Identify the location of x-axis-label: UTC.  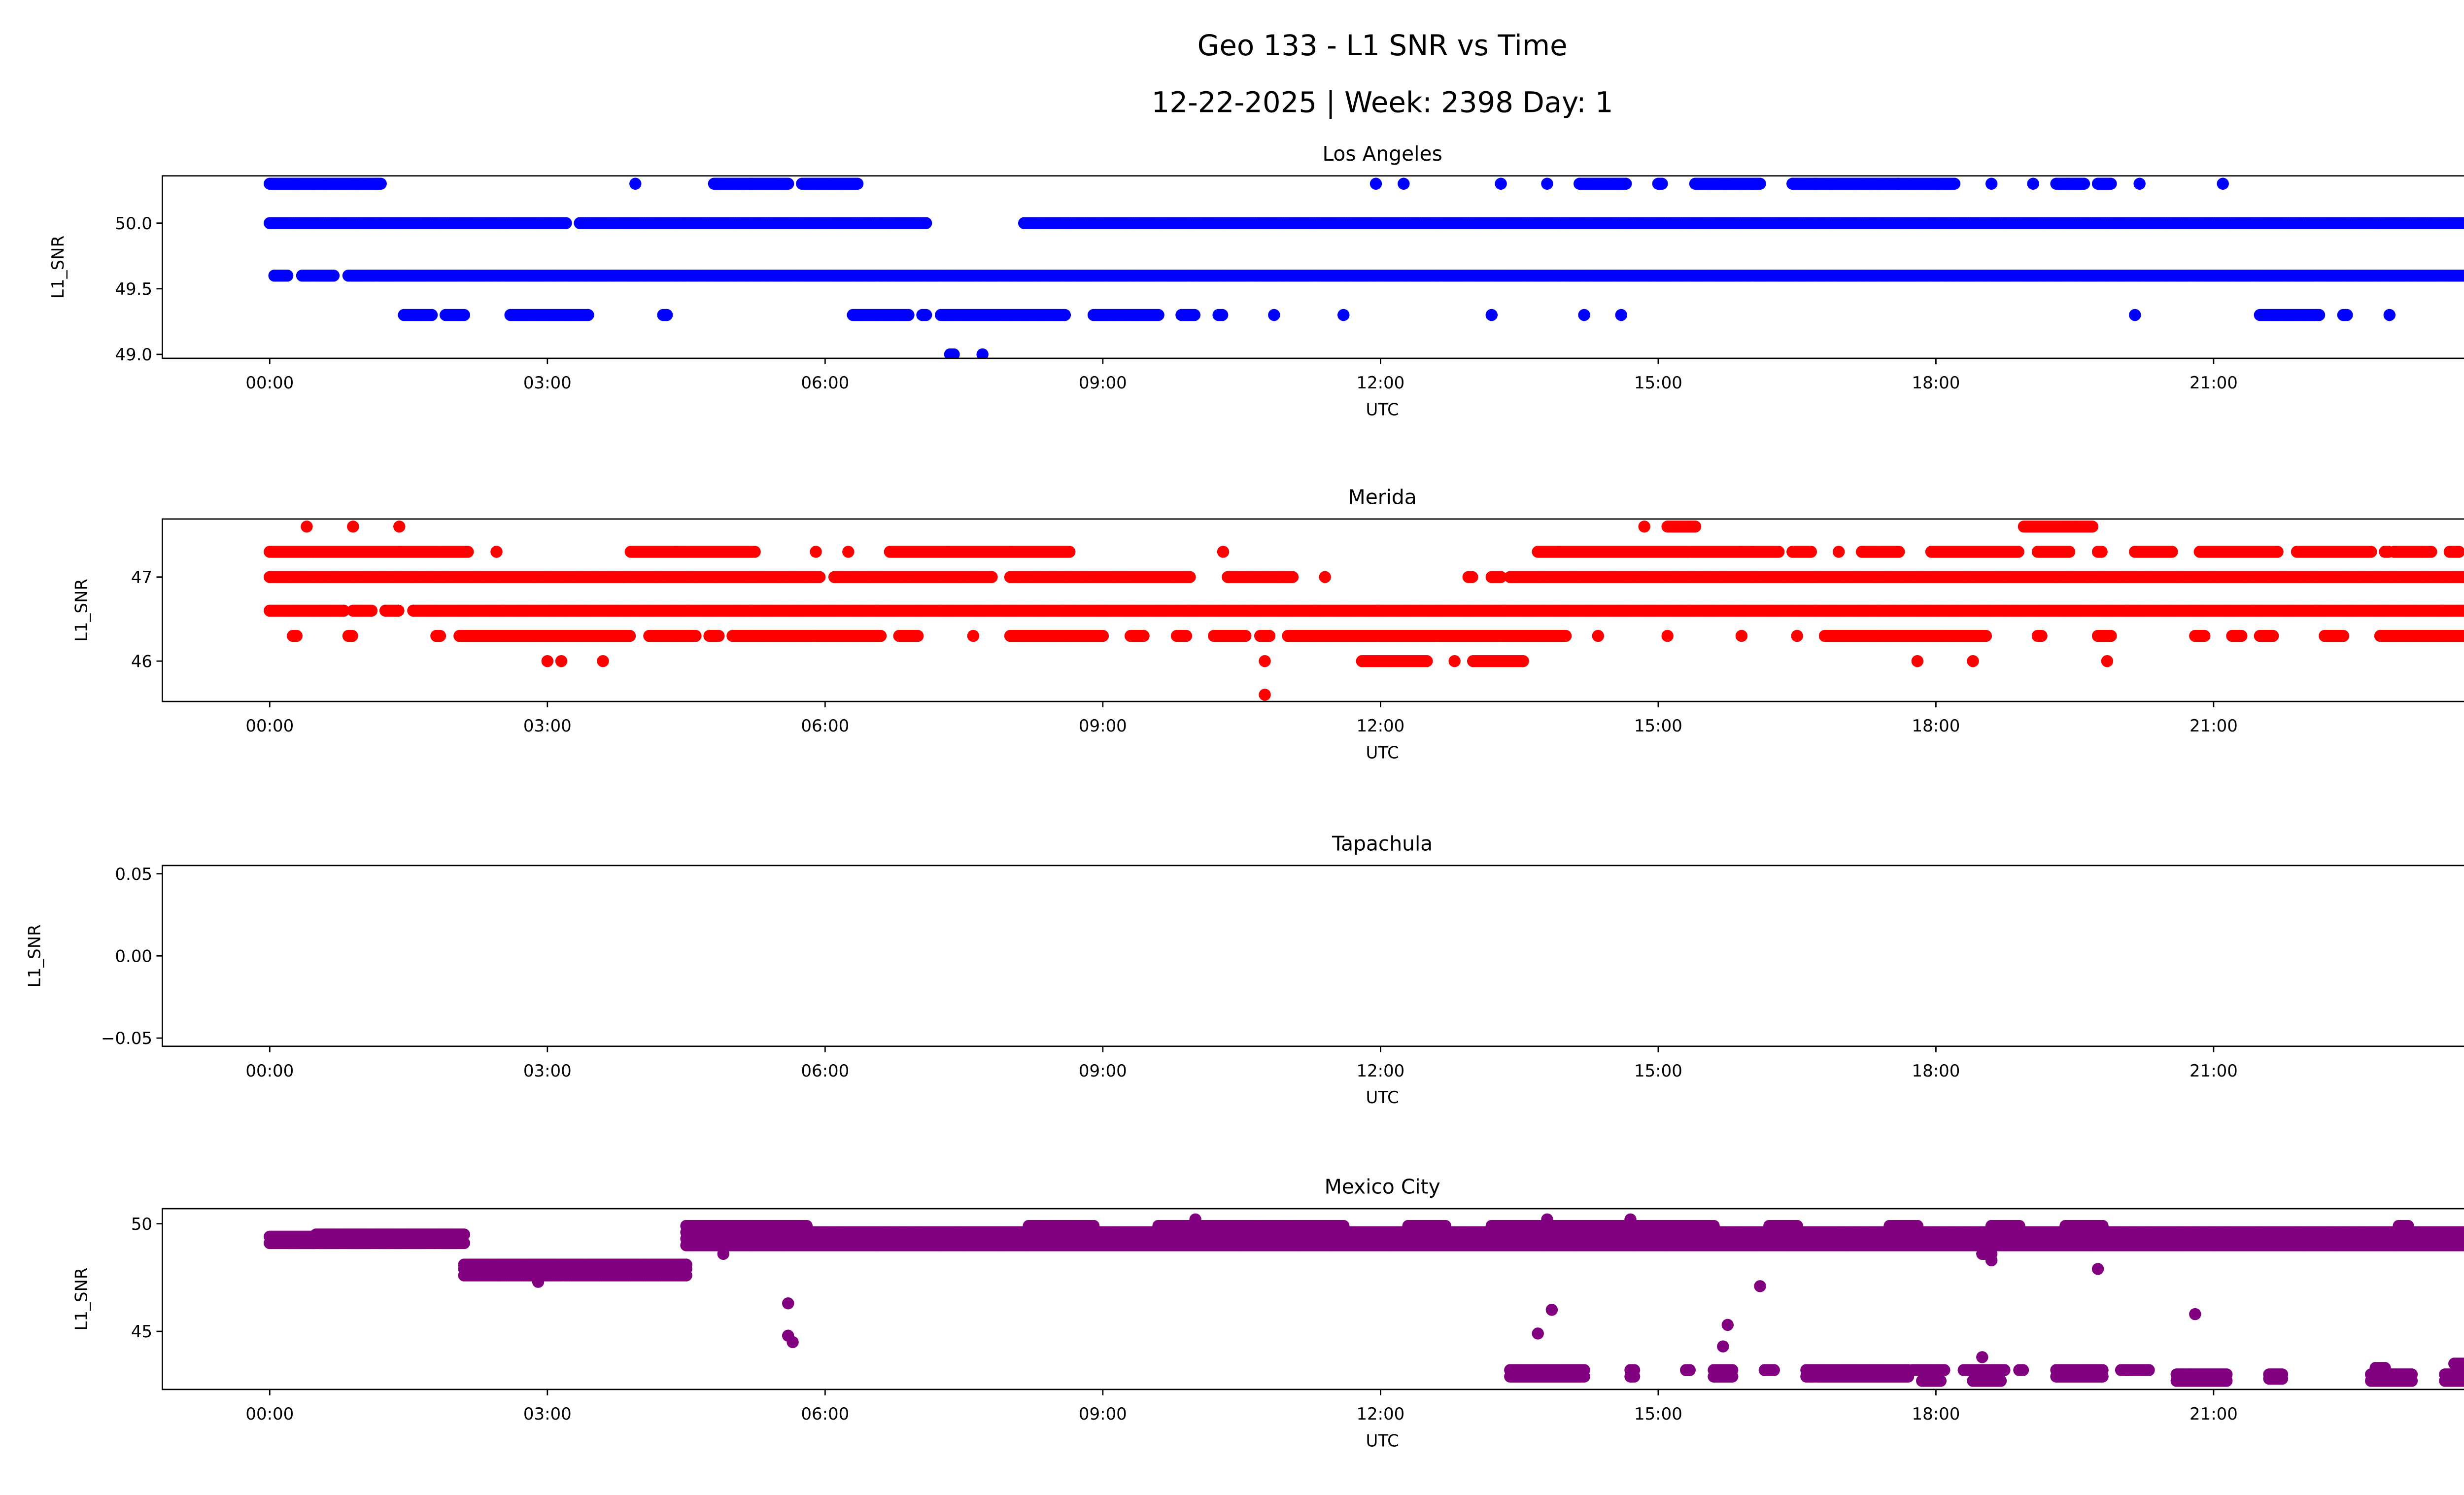
(1382, 409).